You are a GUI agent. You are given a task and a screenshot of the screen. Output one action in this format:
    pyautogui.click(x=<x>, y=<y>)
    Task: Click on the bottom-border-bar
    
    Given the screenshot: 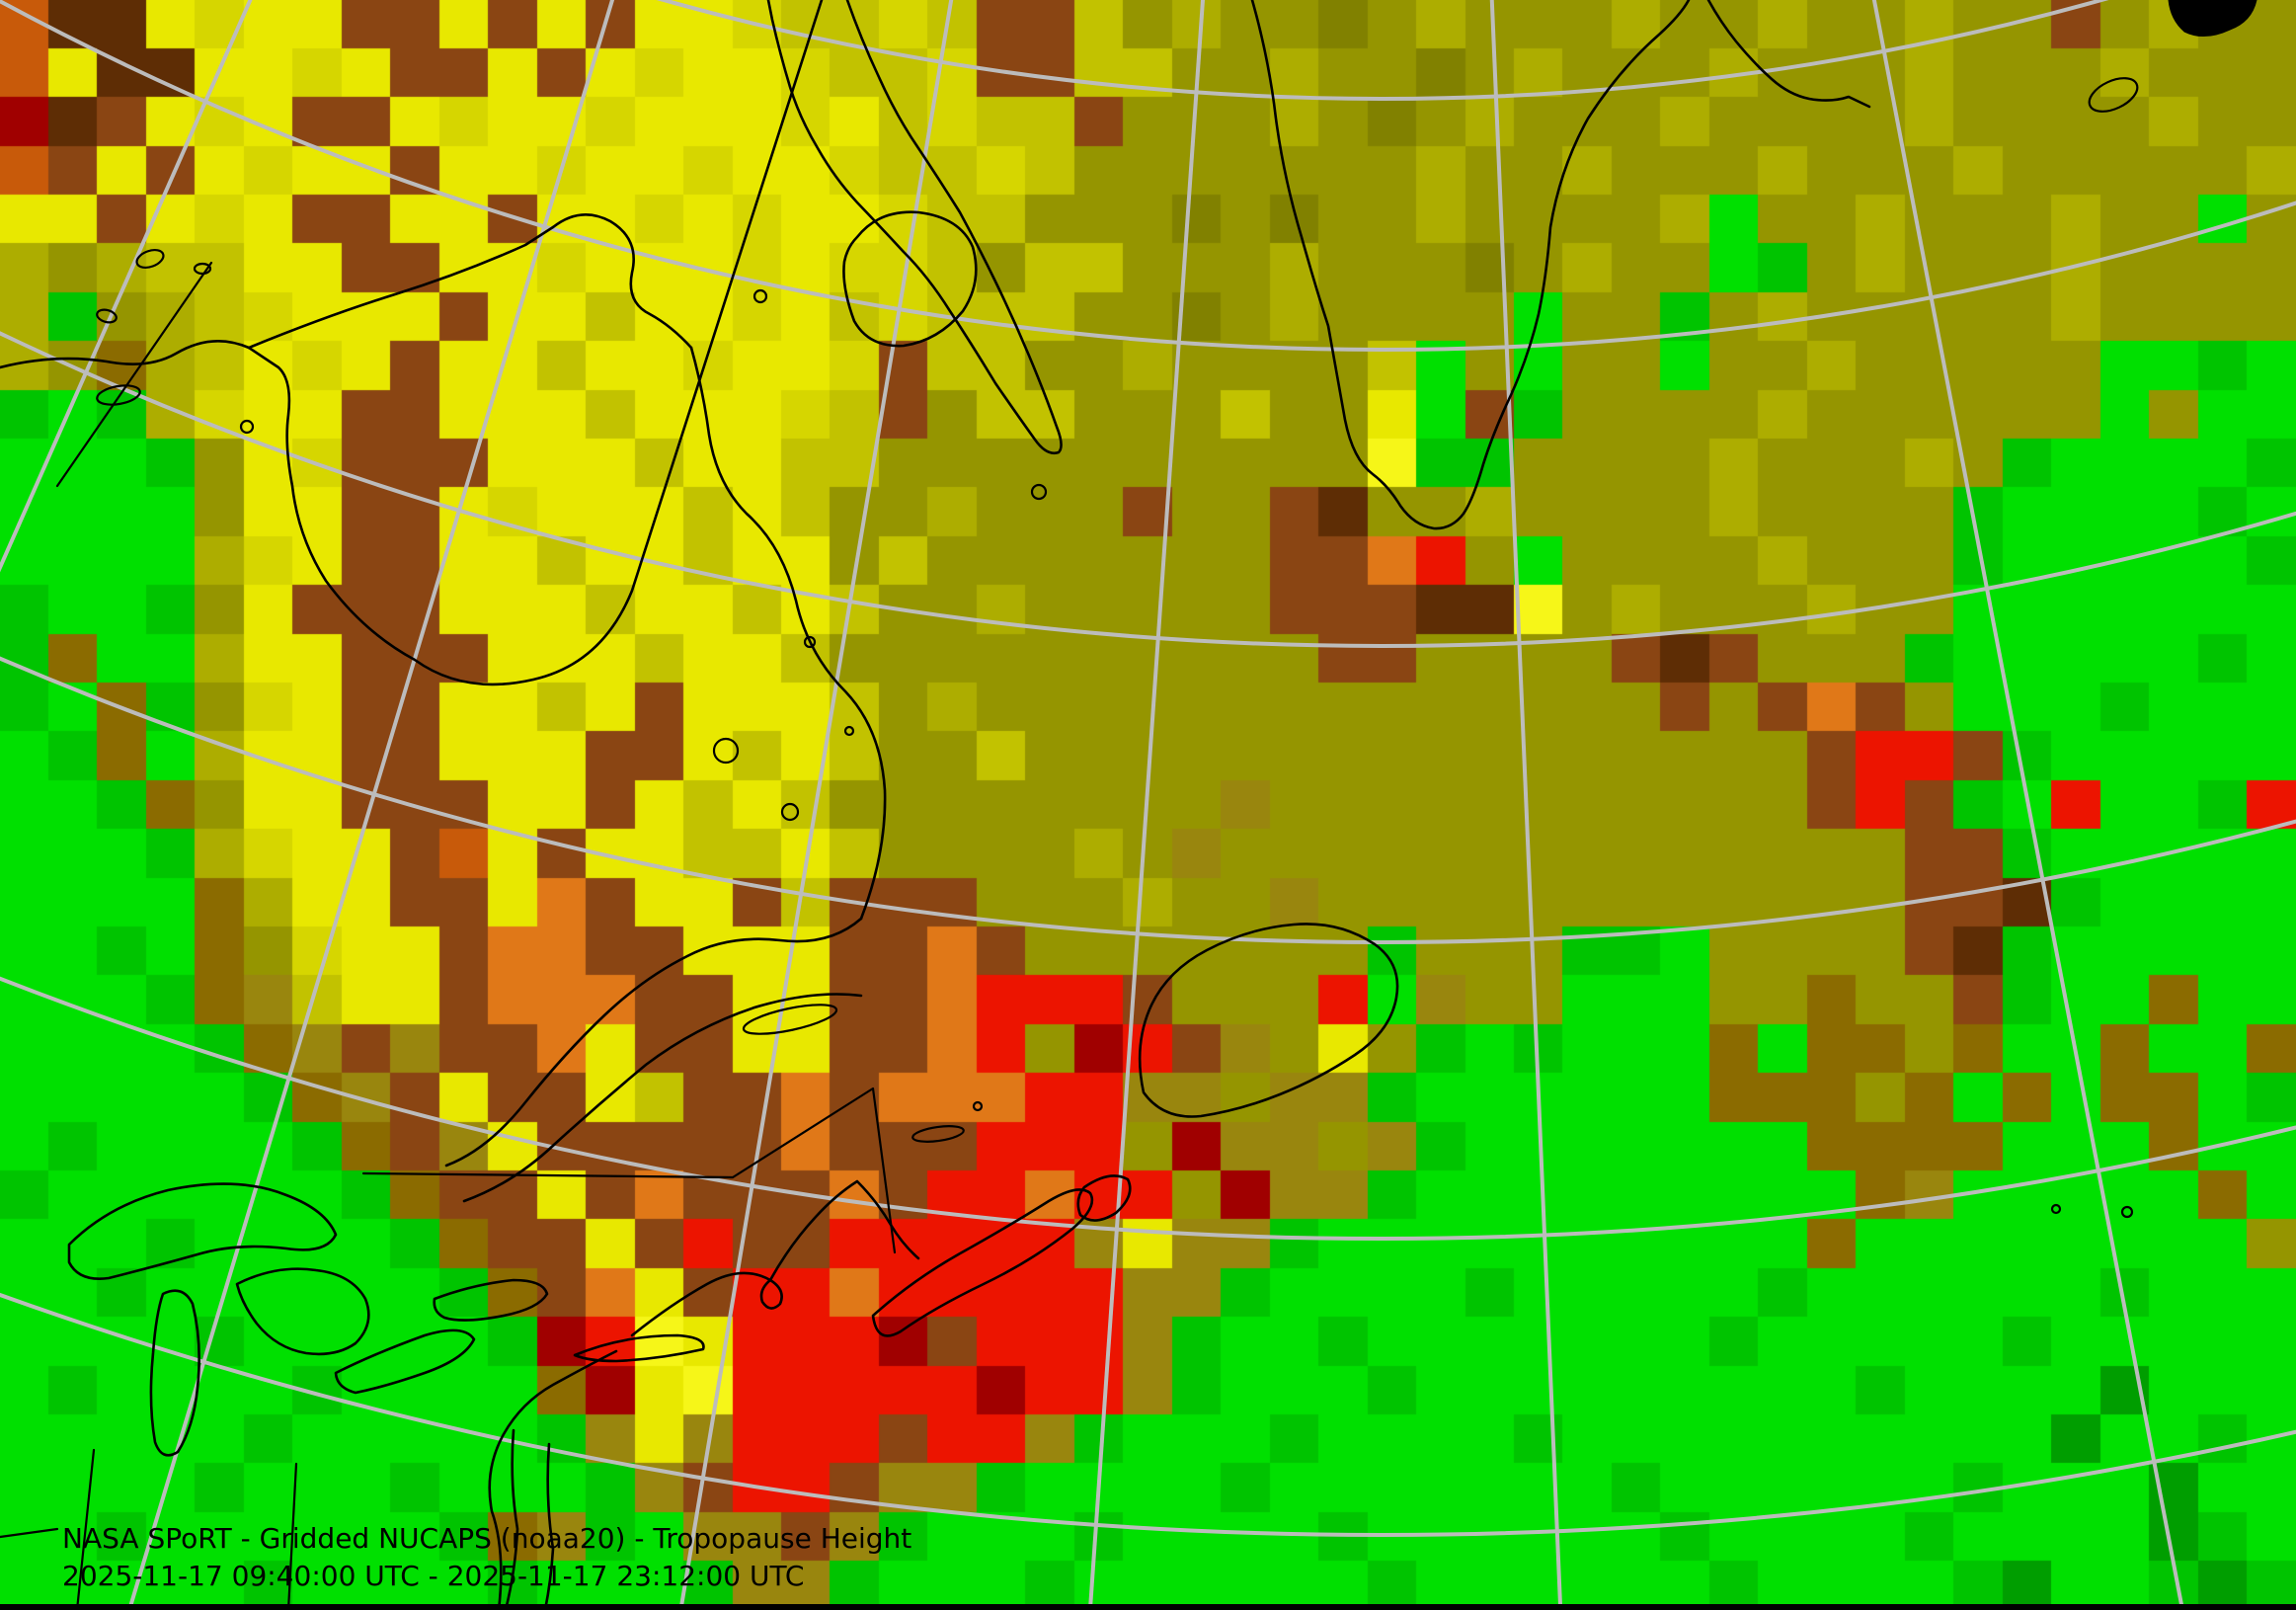 What is the action you would take?
    pyautogui.click(x=1148, y=1607)
    